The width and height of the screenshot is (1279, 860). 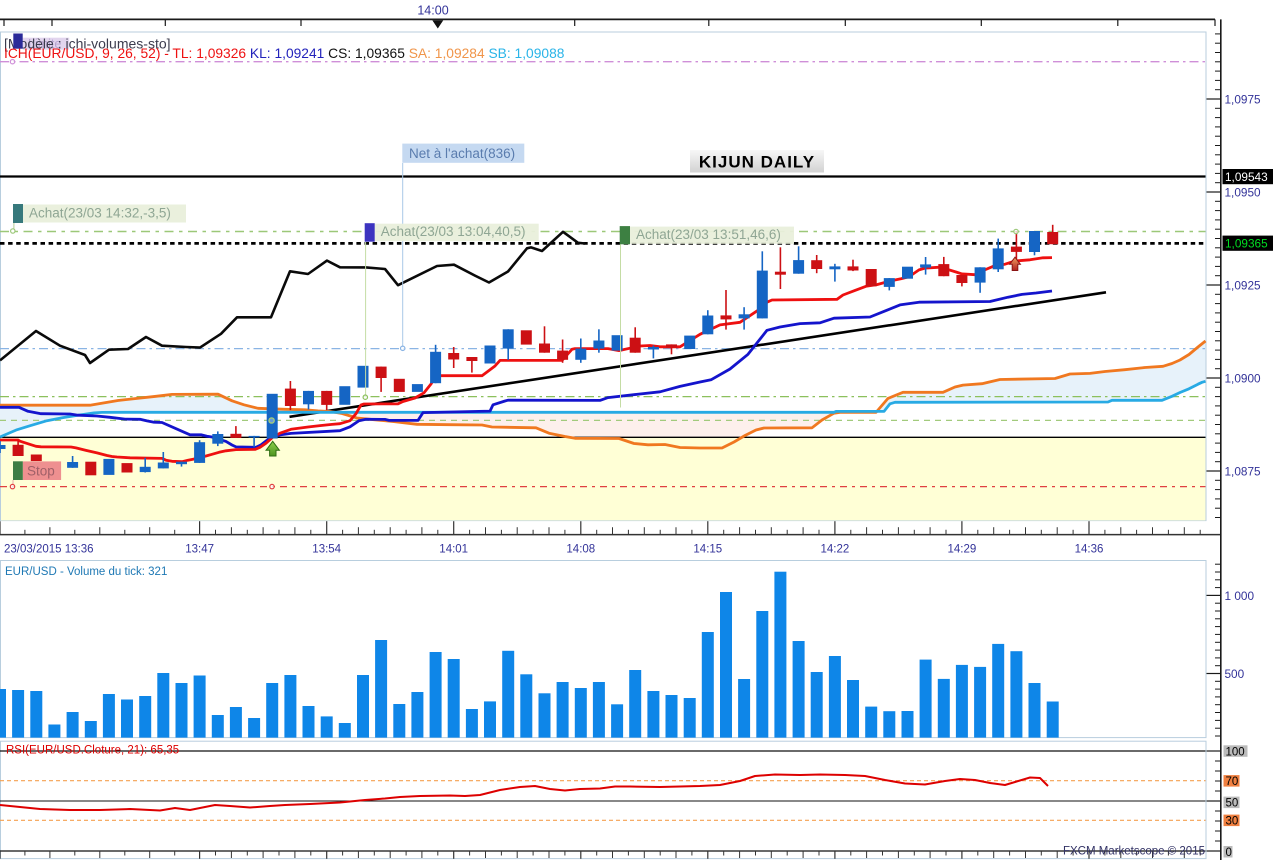 What do you see at coordinates (87, 43) in the screenshot?
I see `svg-text: [Modèle : ichi-volumes-sto]` at bounding box center [87, 43].